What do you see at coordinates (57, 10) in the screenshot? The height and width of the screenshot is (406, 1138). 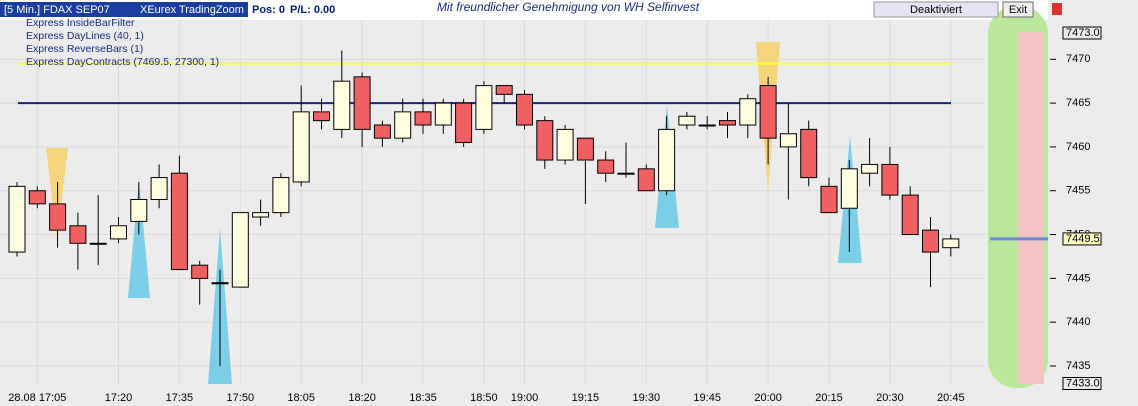 I see `instrument: [5 Min.] FDAX SEP07` at bounding box center [57, 10].